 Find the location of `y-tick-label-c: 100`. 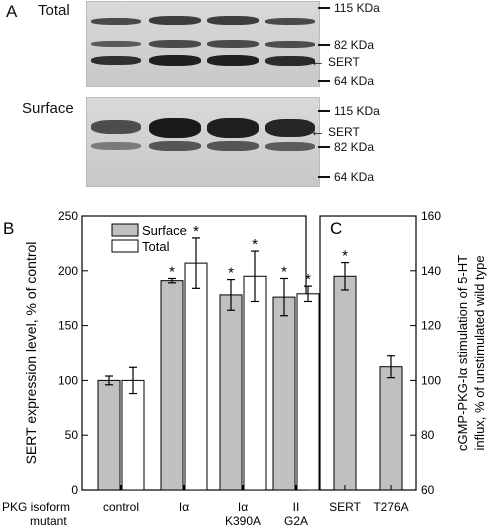

y-tick-label-c: 100 is located at coordinates (431, 380).